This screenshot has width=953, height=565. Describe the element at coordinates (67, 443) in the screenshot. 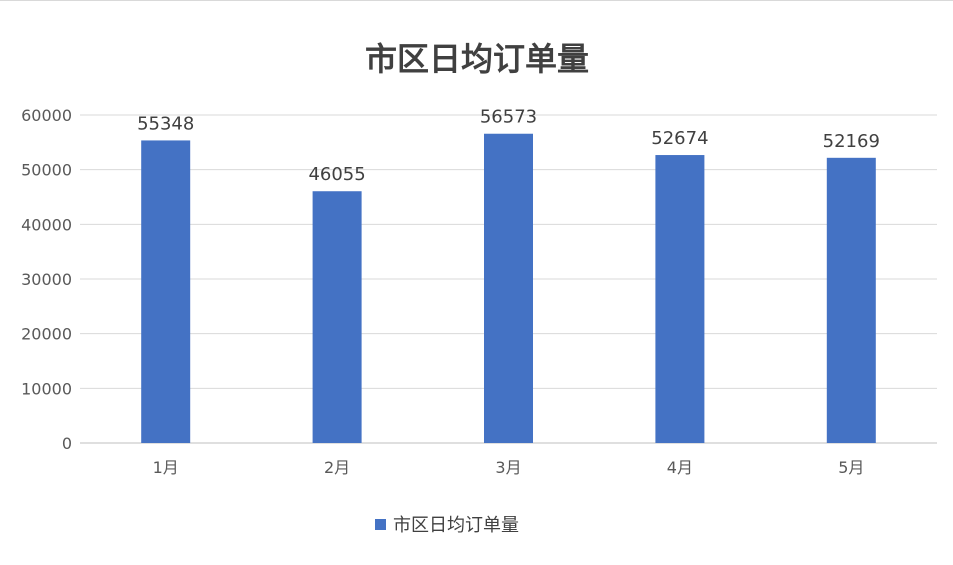

I see `y-tick-label: 0` at that location.